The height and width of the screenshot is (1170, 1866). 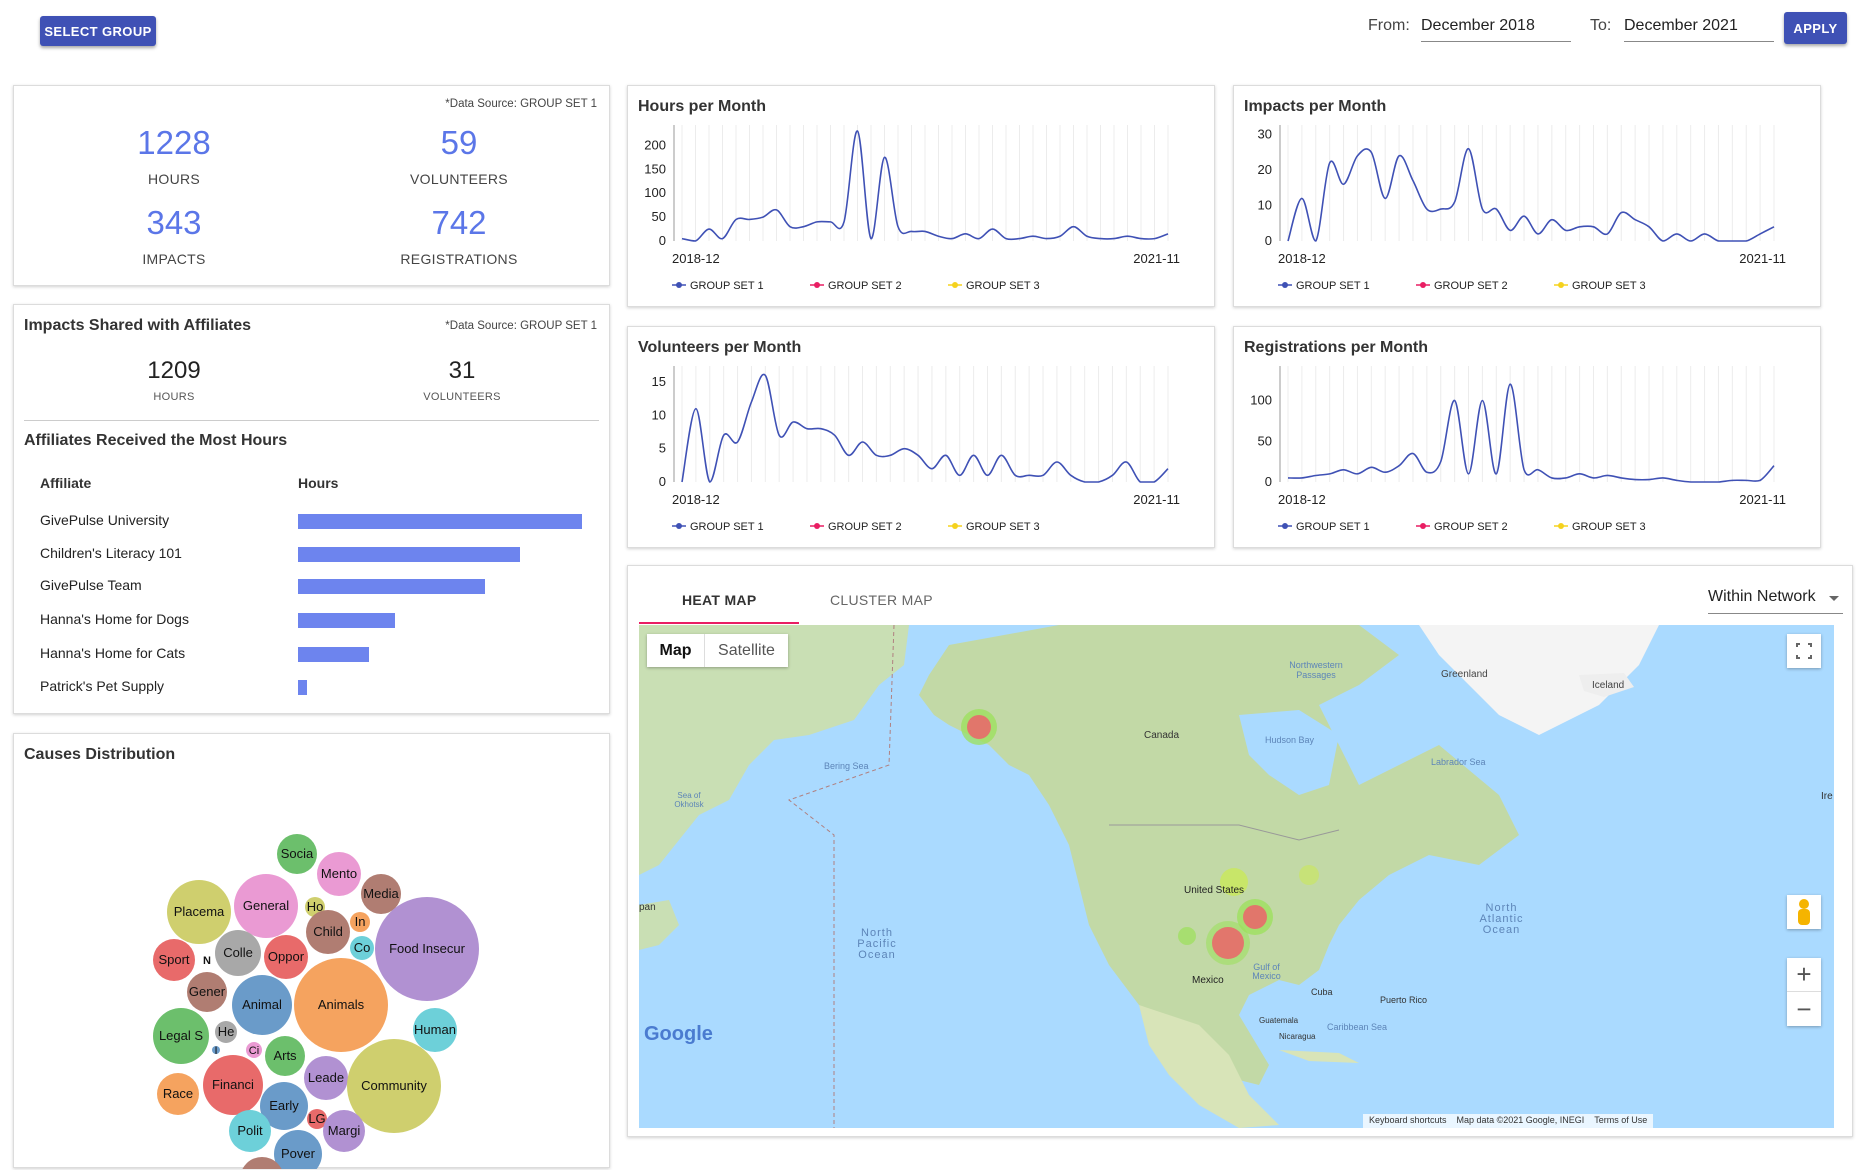 What do you see at coordinates (362, 948) in the screenshot?
I see `cause-bubble: Co` at bounding box center [362, 948].